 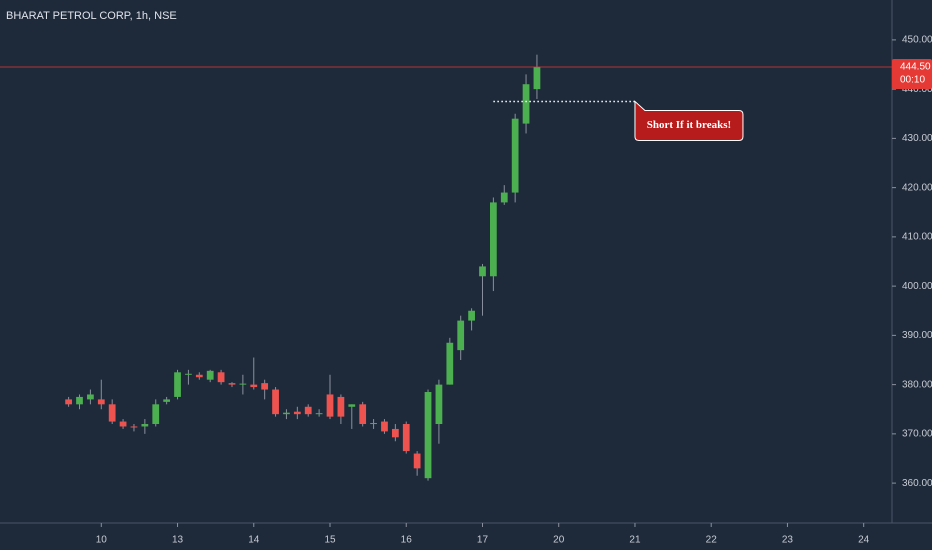 I want to click on y-tick-label: 440.00, so click(x=917, y=89).